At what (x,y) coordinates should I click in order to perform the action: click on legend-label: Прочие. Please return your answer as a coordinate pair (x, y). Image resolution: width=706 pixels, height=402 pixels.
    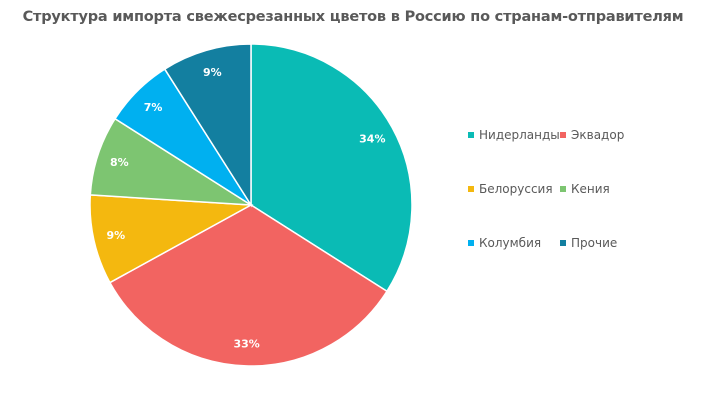
    Looking at the image, I should click on (594, 243).